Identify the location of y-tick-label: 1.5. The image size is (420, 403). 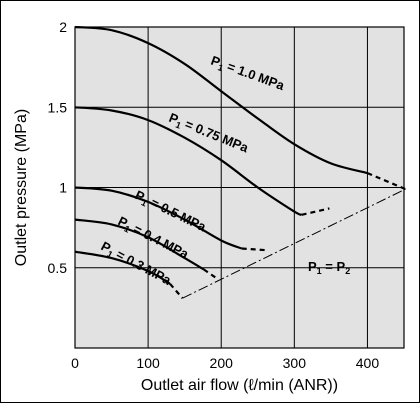
(58, 107).